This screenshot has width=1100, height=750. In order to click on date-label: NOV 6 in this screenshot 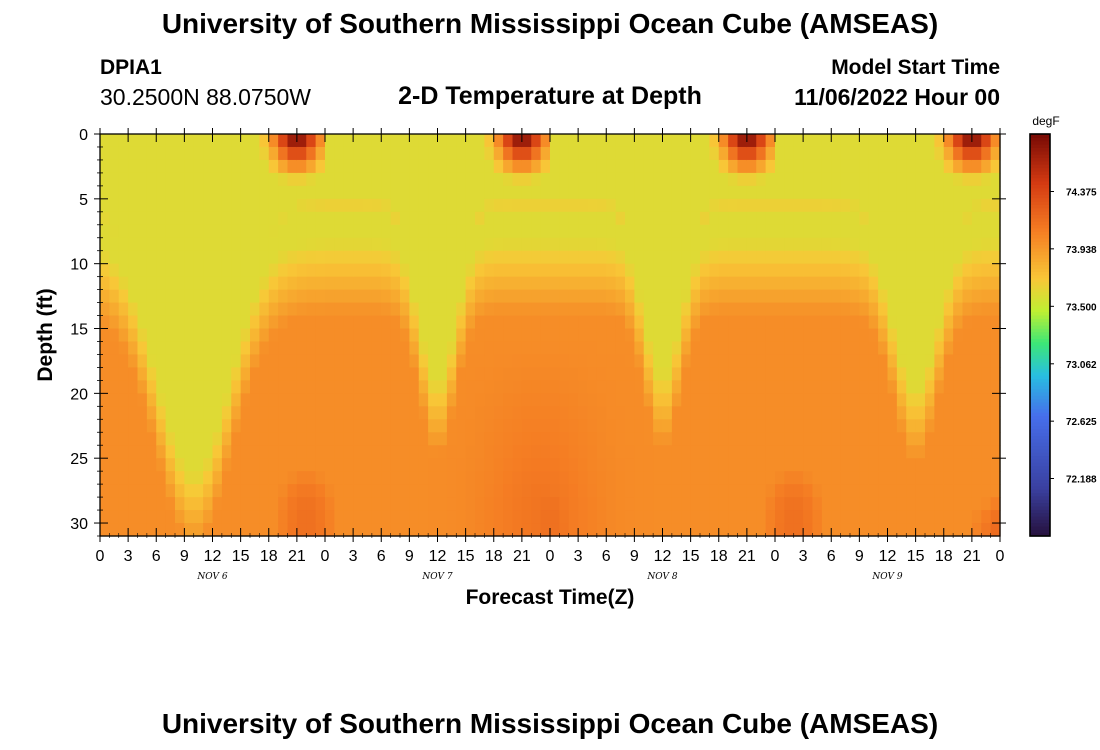, I will do `click(211, 577)`.